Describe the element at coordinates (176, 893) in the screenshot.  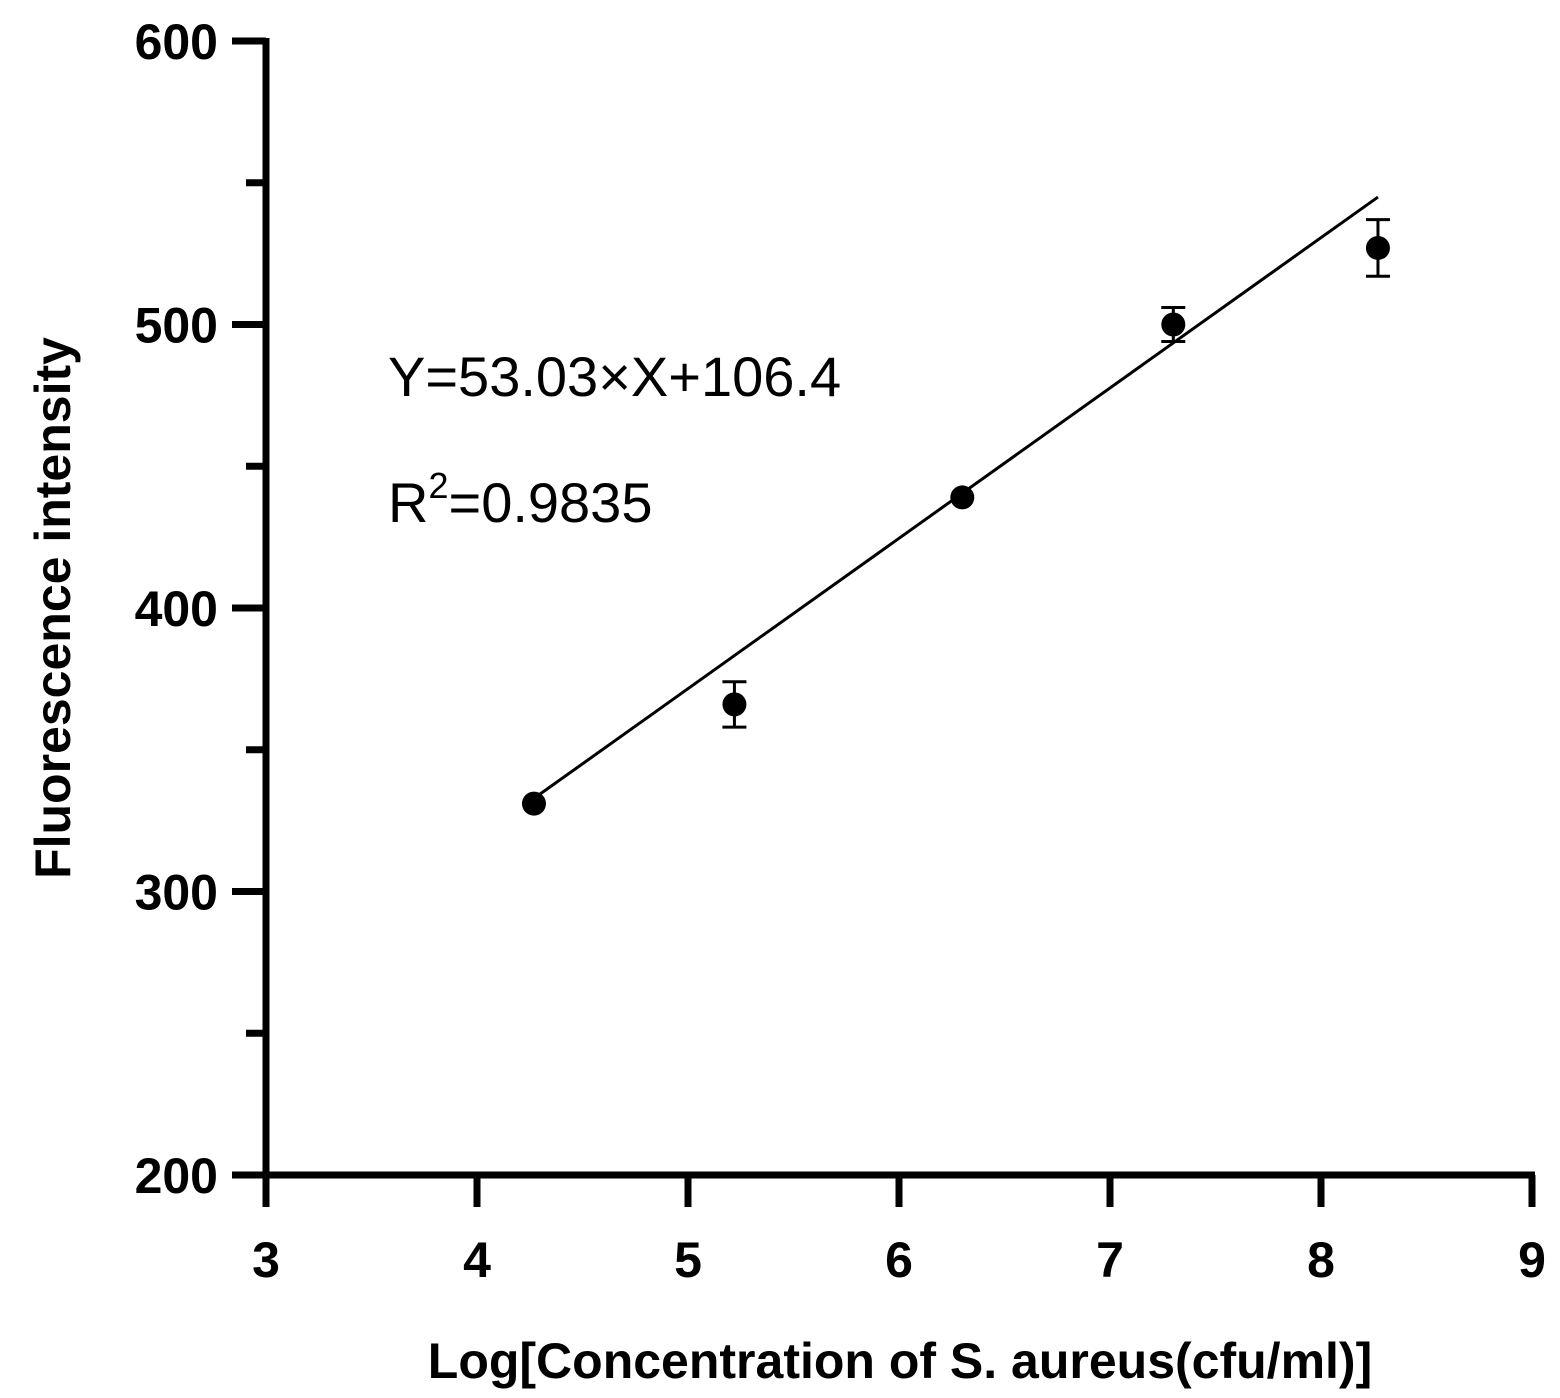
I see `y-tick-label-300: 300` at that location.